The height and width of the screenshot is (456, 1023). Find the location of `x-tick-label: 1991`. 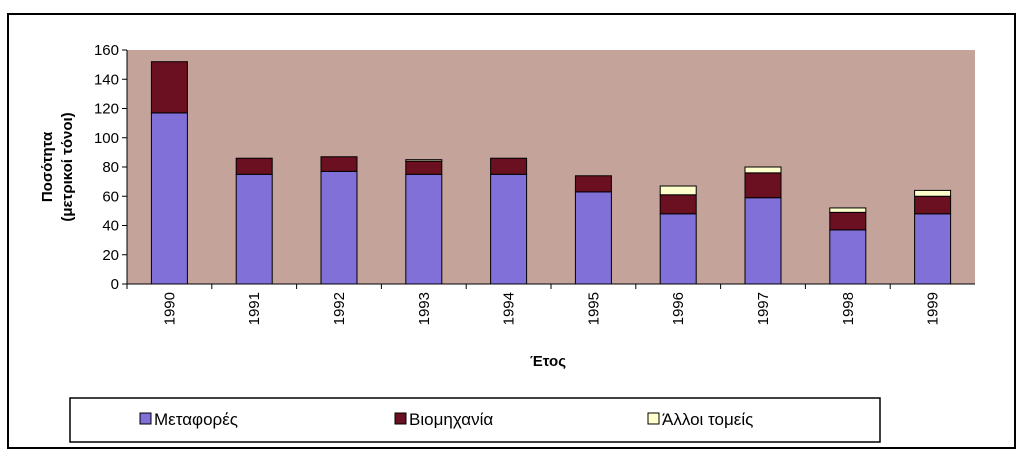

x-tick-label: 1991 is located at coordinates (254, 308).